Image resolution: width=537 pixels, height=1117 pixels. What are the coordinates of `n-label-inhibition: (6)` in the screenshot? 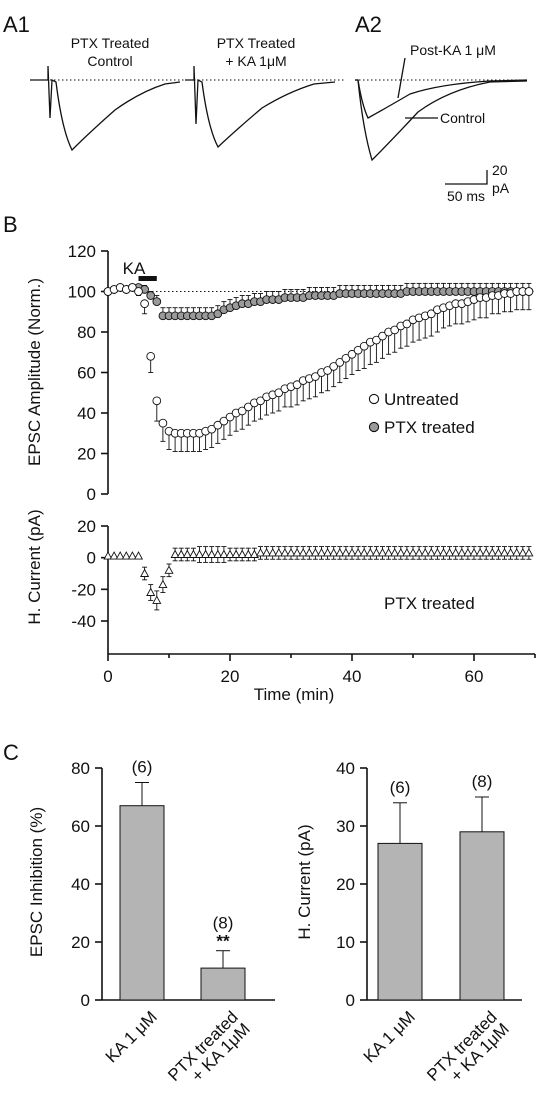 It's located at (142, 767).